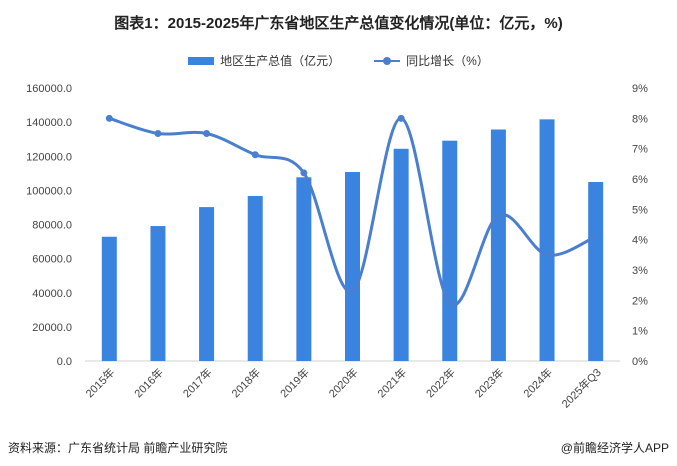 Image resolution: width=677 pixels, height=466 pixels. I want to click on x-tick-label: 2017年, so click(197, 382).